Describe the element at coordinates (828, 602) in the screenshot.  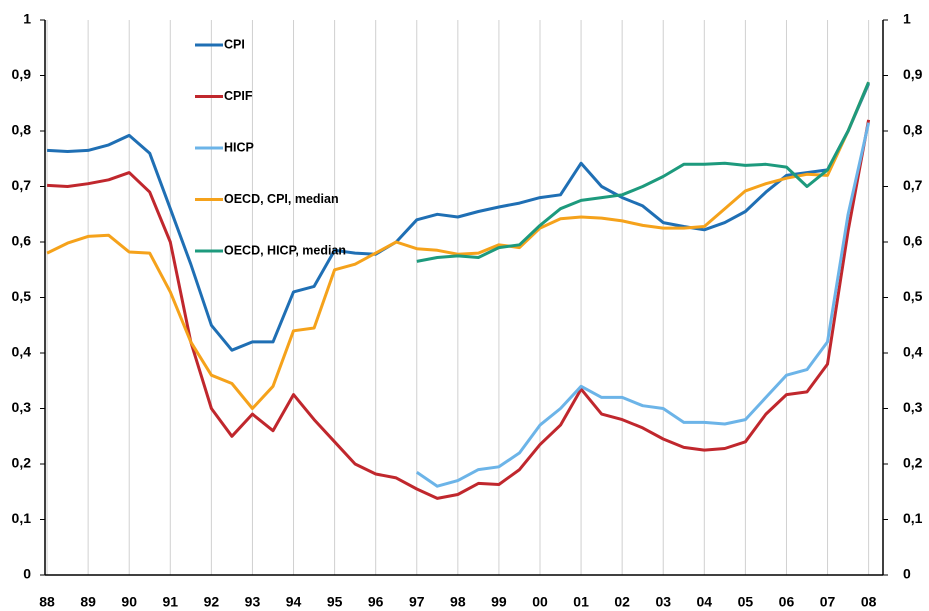
I see `x-tick-label: 07` at that location.